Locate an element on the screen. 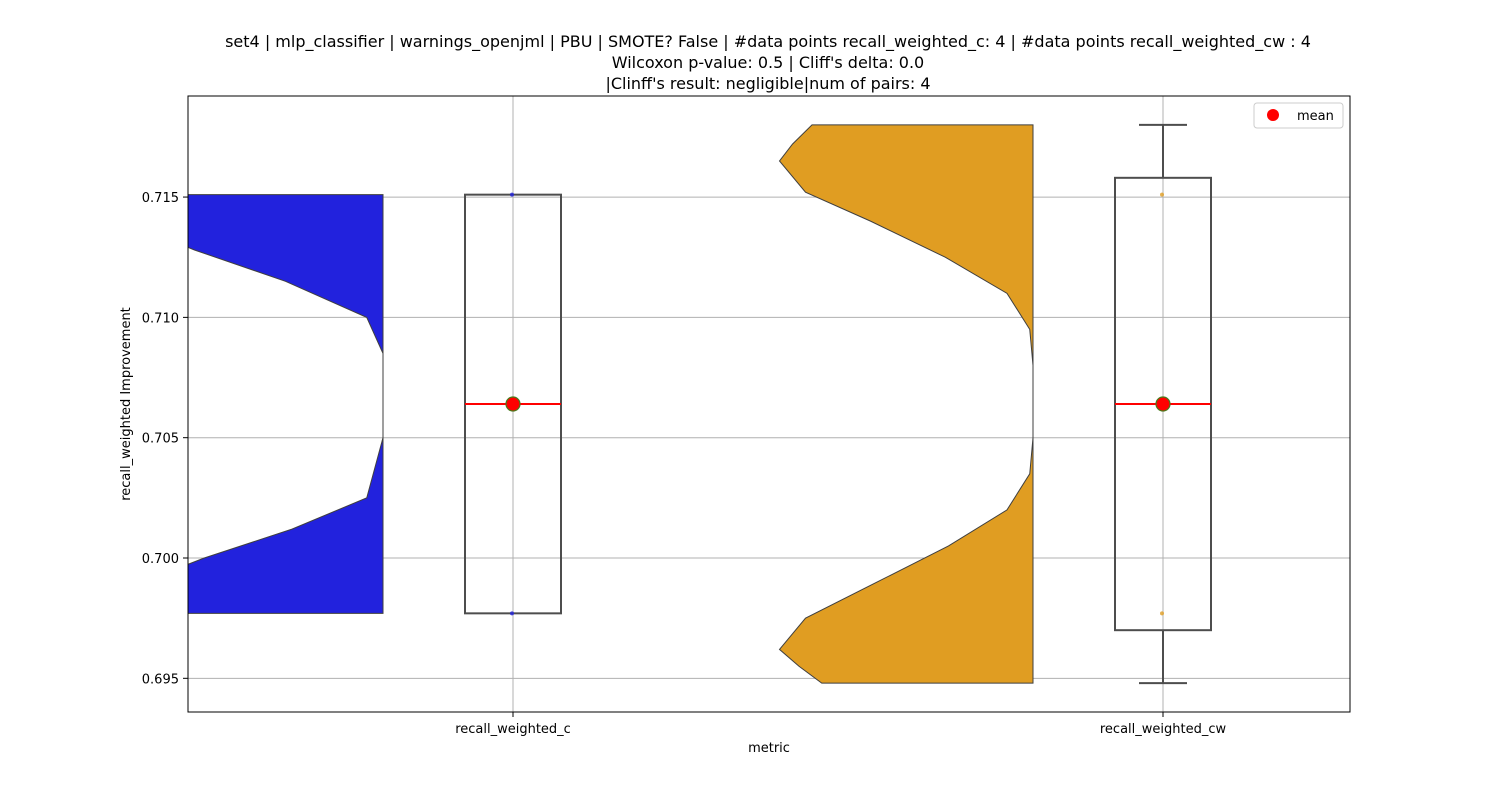 The image size is (1500, 800). mean-marker-recall_weighted_cw is located at coordinates (1163, 404).